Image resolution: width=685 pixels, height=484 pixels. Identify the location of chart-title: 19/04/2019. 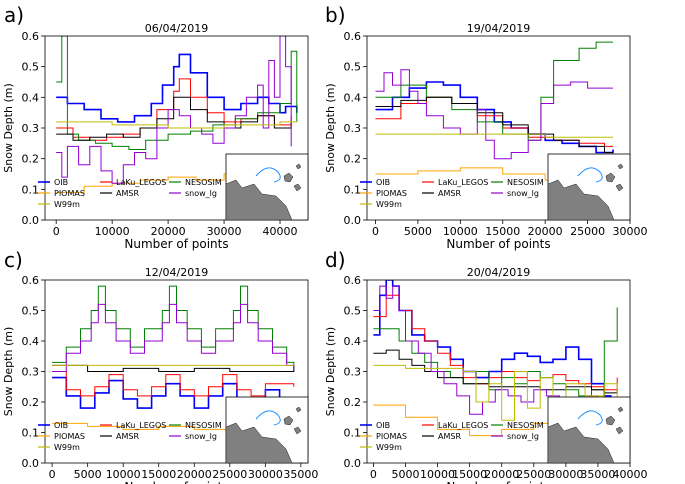
(498, 28).